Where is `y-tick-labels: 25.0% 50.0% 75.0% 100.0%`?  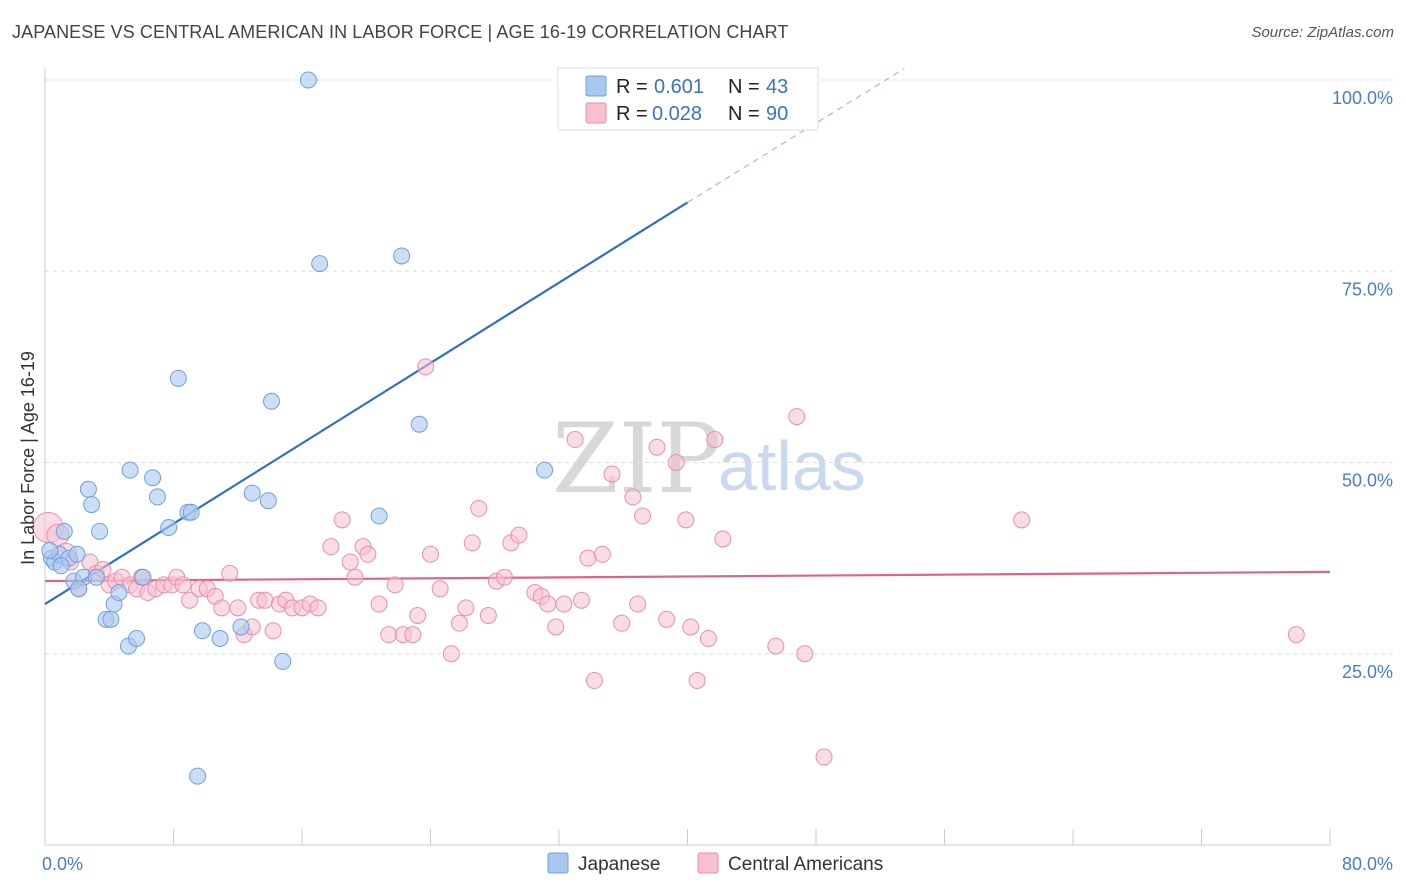 y-tick-labels: 25.0% 50.0% 75.0% 100.0% is located at coordinates (1362, 385).